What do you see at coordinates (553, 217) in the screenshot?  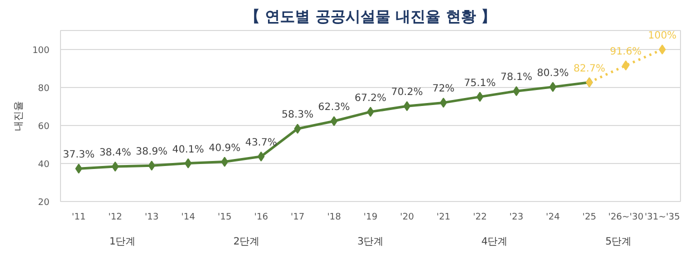 I see `x-tick-label: '24` at bounding box center [553, 217].